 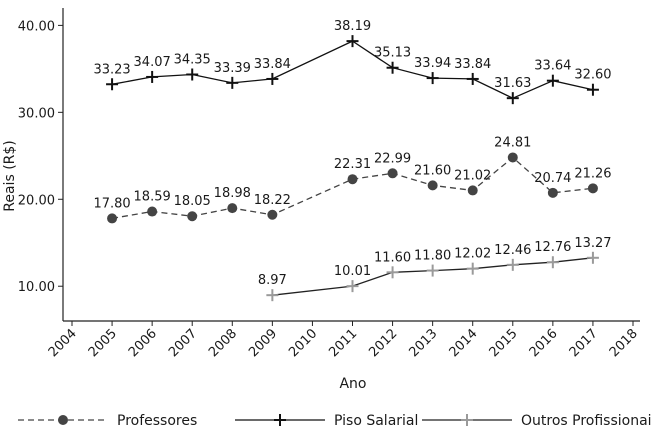 I want to click on legend-label: Outros Profissionais, so click(x=586, y=420).